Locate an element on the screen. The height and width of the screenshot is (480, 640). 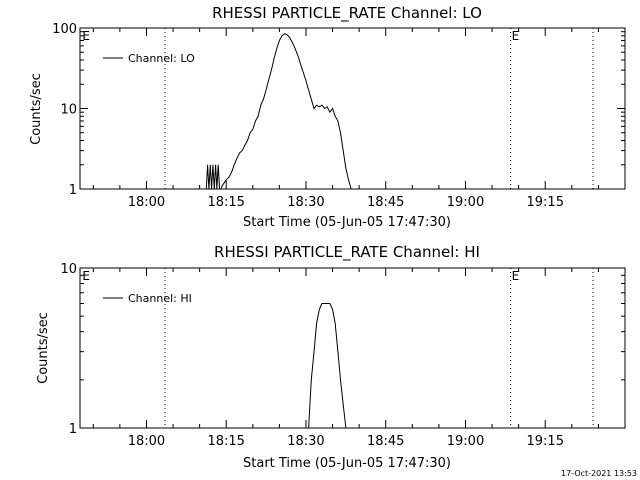
panel-hi-xlabel: Start Time (05-Jun-05 17:47:30) is located at coordinates (347, 463).